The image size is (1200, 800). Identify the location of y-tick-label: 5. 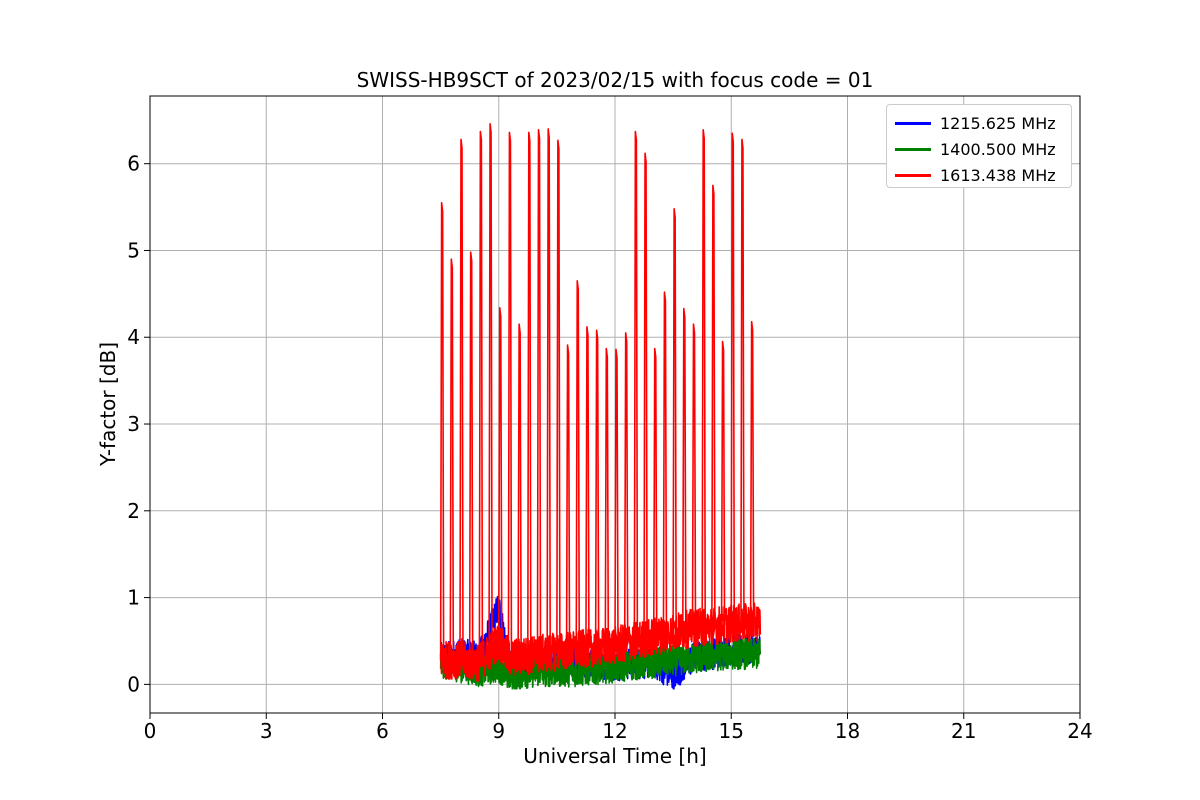
(133, 250).